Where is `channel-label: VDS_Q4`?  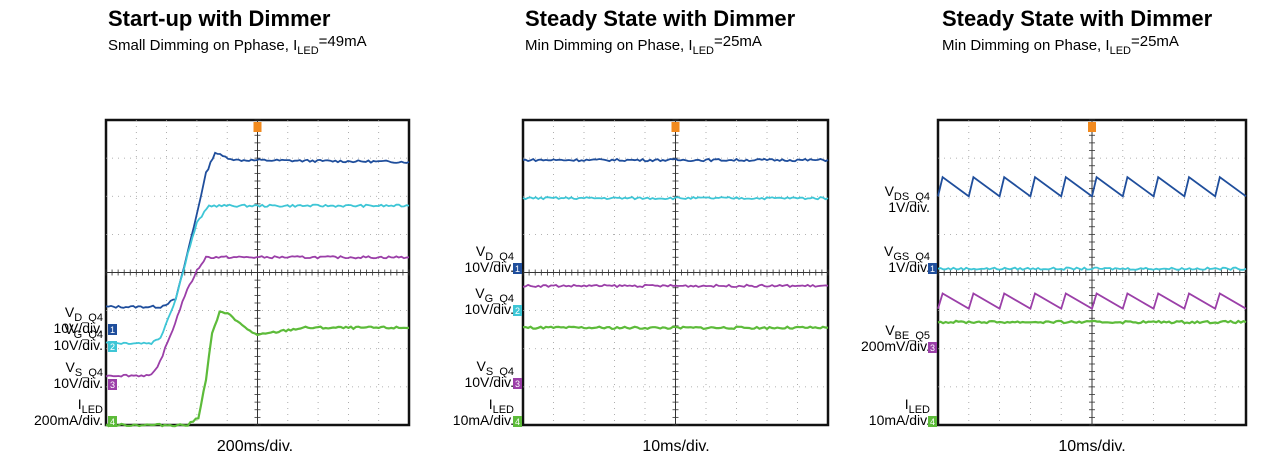
channel-label: VDS_Q4 is located at coordinates (907, 193).